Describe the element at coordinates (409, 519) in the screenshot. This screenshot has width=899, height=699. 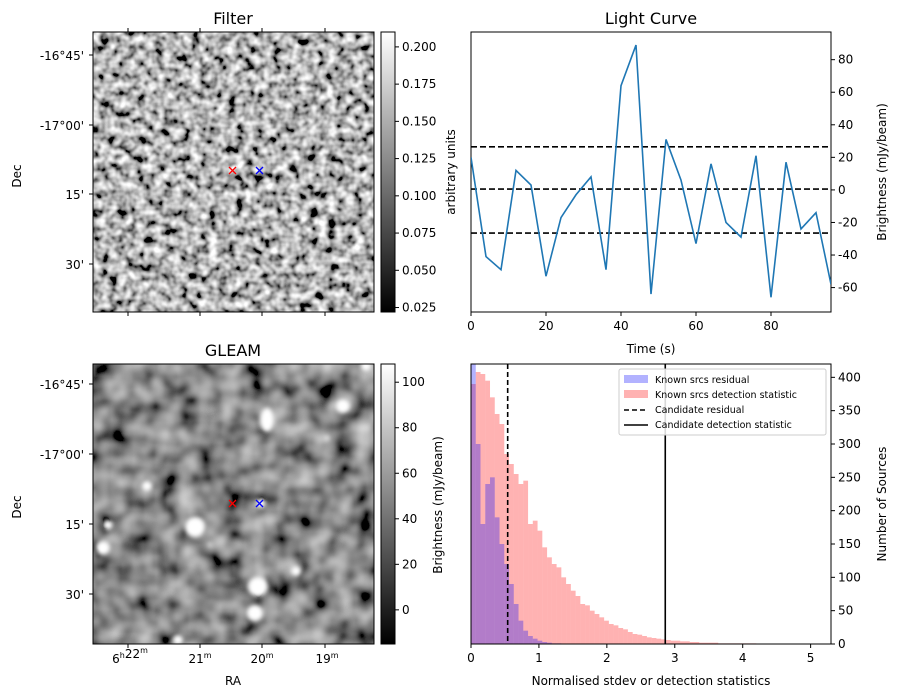
I see `colorbar-tick-label: 40` at that location.